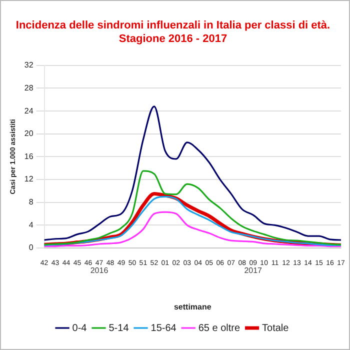 The width and height of the screenshot is (350, 350). Describe the element at coordinates (31, 202) in the screenshot. I see `y-tick-label: 8` at that location.